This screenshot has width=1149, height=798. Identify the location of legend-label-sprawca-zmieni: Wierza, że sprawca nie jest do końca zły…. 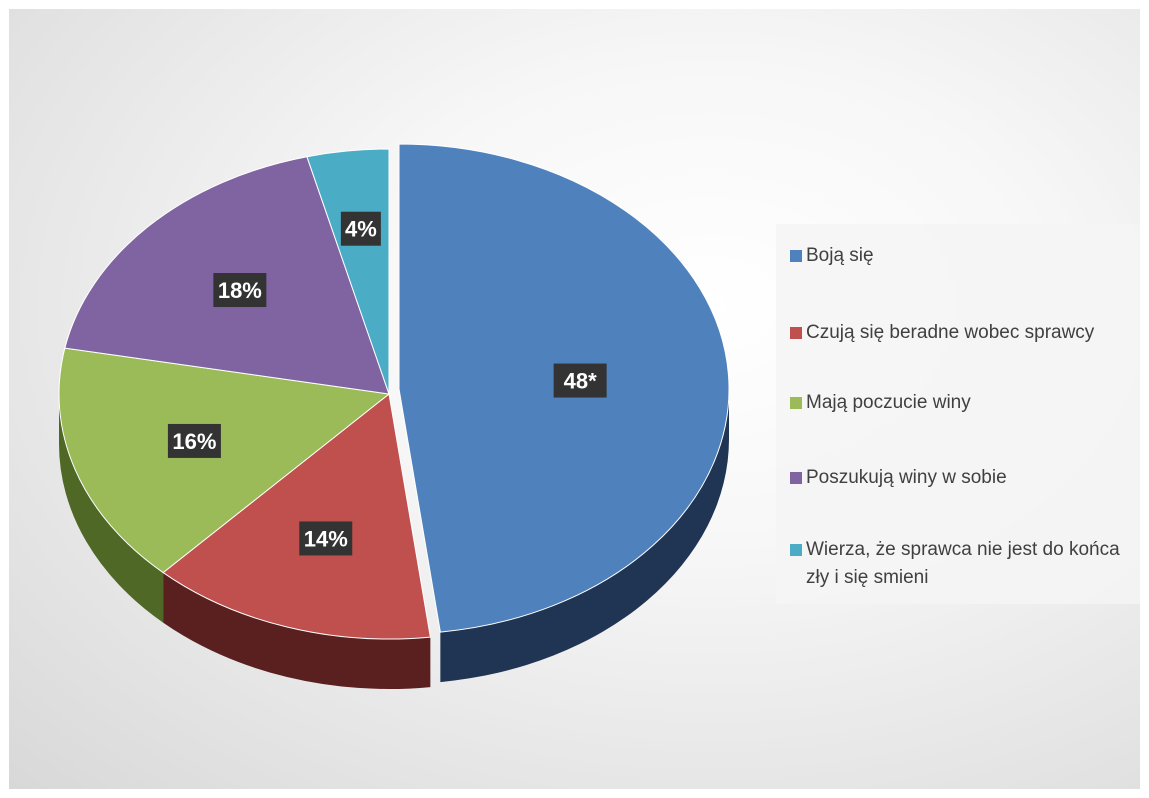
(963, 563).